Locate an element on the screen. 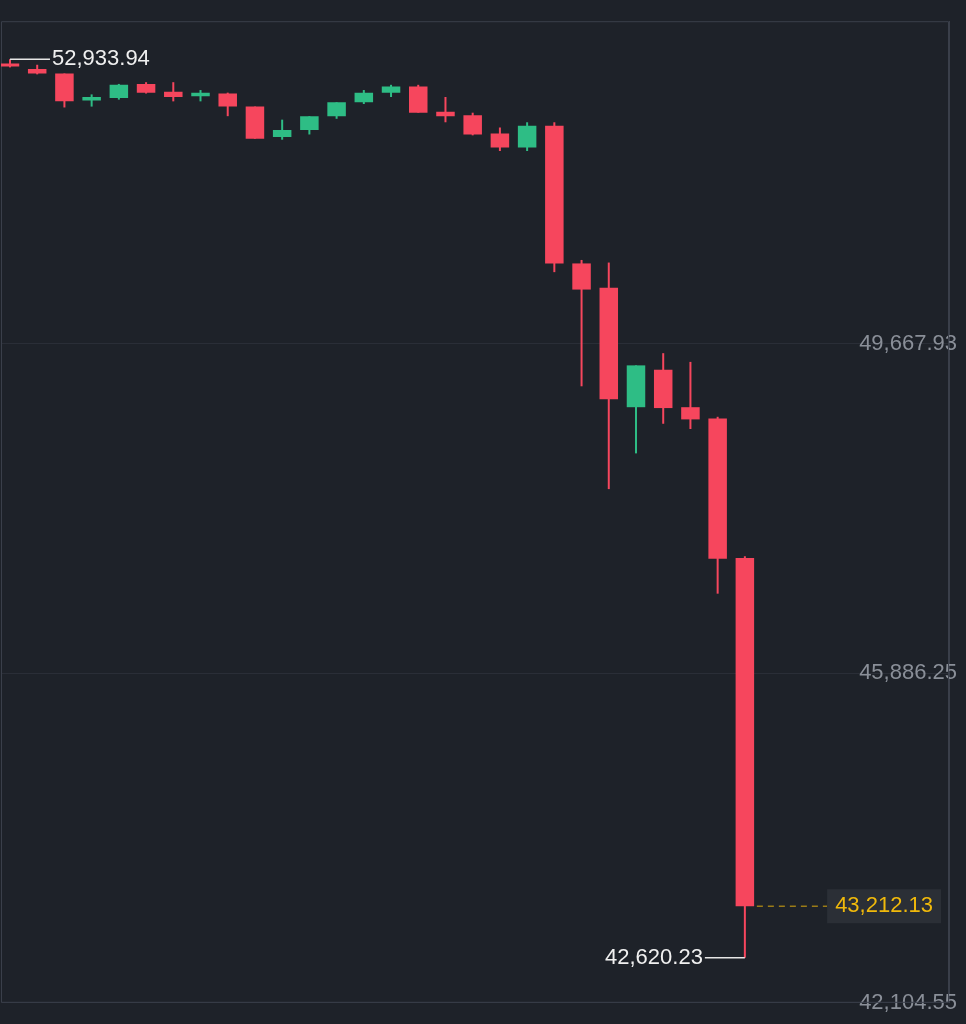 The height and width of the screenshot is (1024, 966). y-tick-label: 45,886.25 is located at coordinates (908, 672).